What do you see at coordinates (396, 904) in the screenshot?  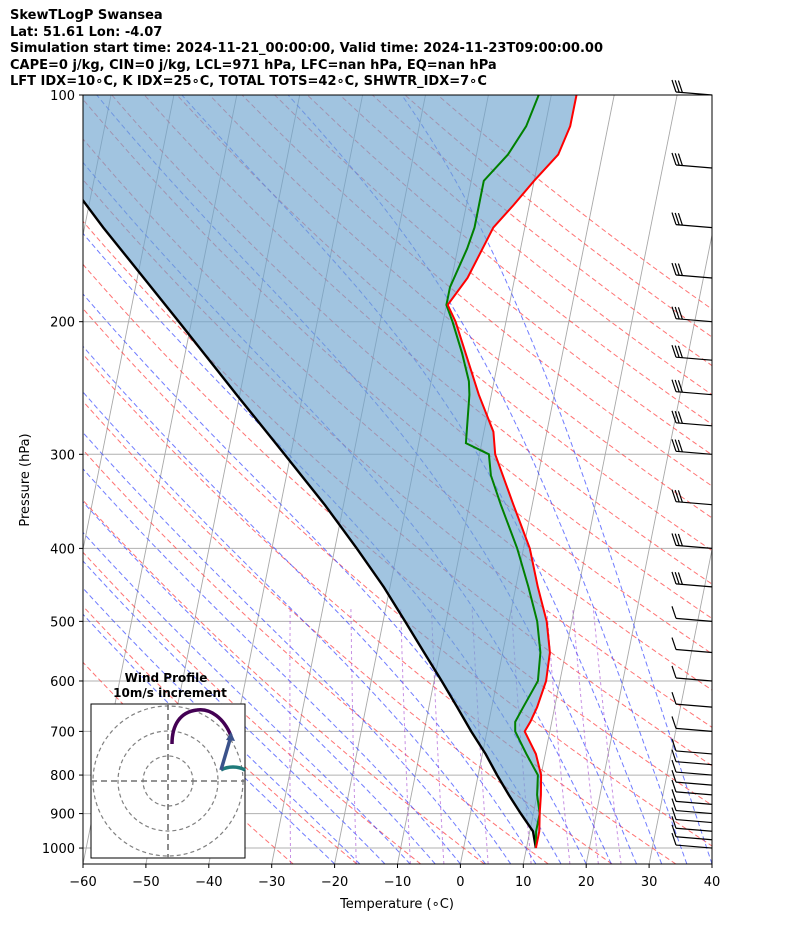 I see `x-axis-label: Temperature (∘C)` at bounding box center [396, 904].